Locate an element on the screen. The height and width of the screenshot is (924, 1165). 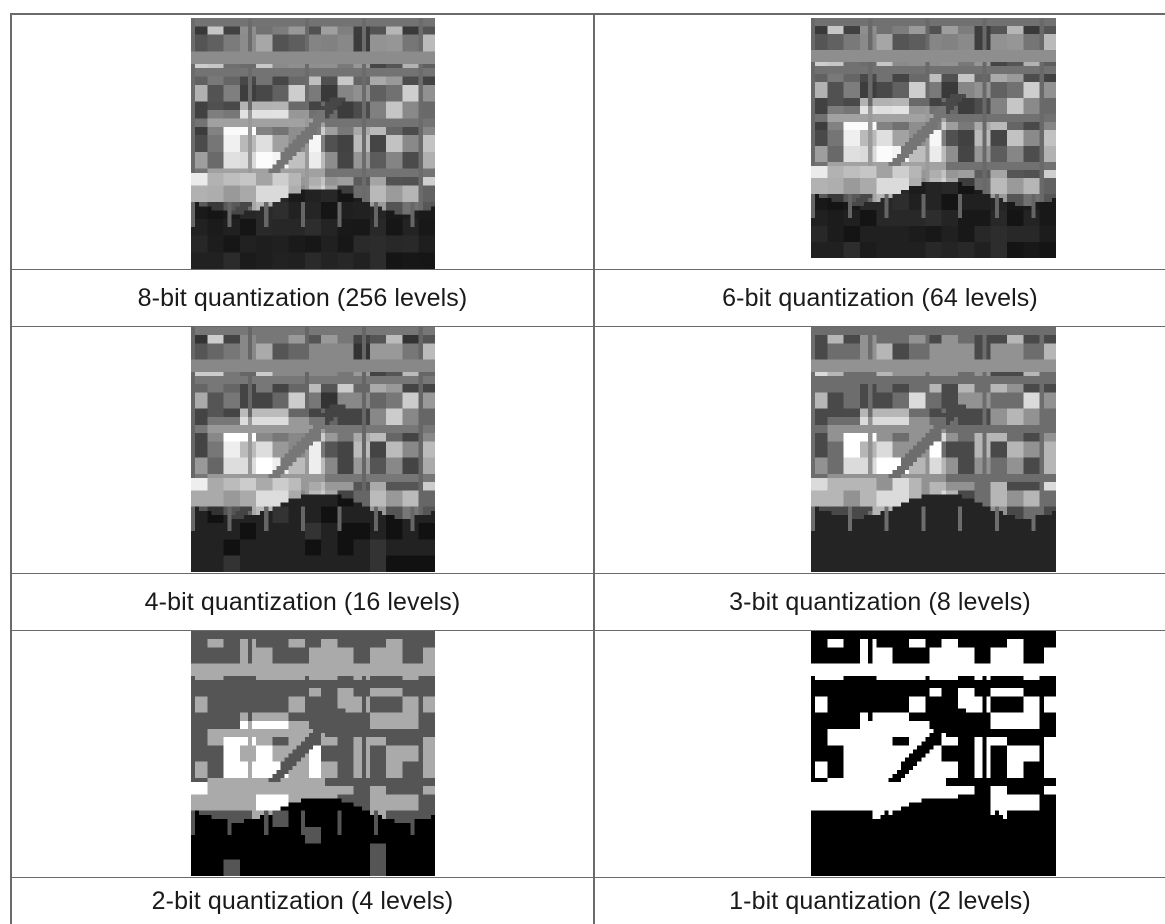
image-3bit is located at coordinates (933, 449).